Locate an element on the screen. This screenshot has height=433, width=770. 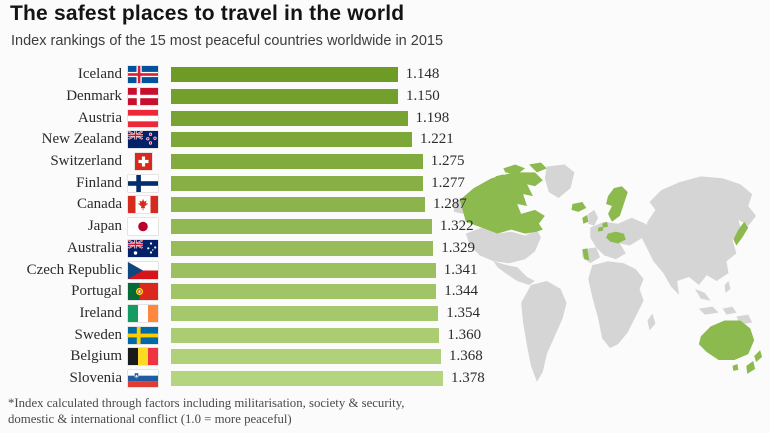
belgium-flag-icon is located at coordinates (143, 357).